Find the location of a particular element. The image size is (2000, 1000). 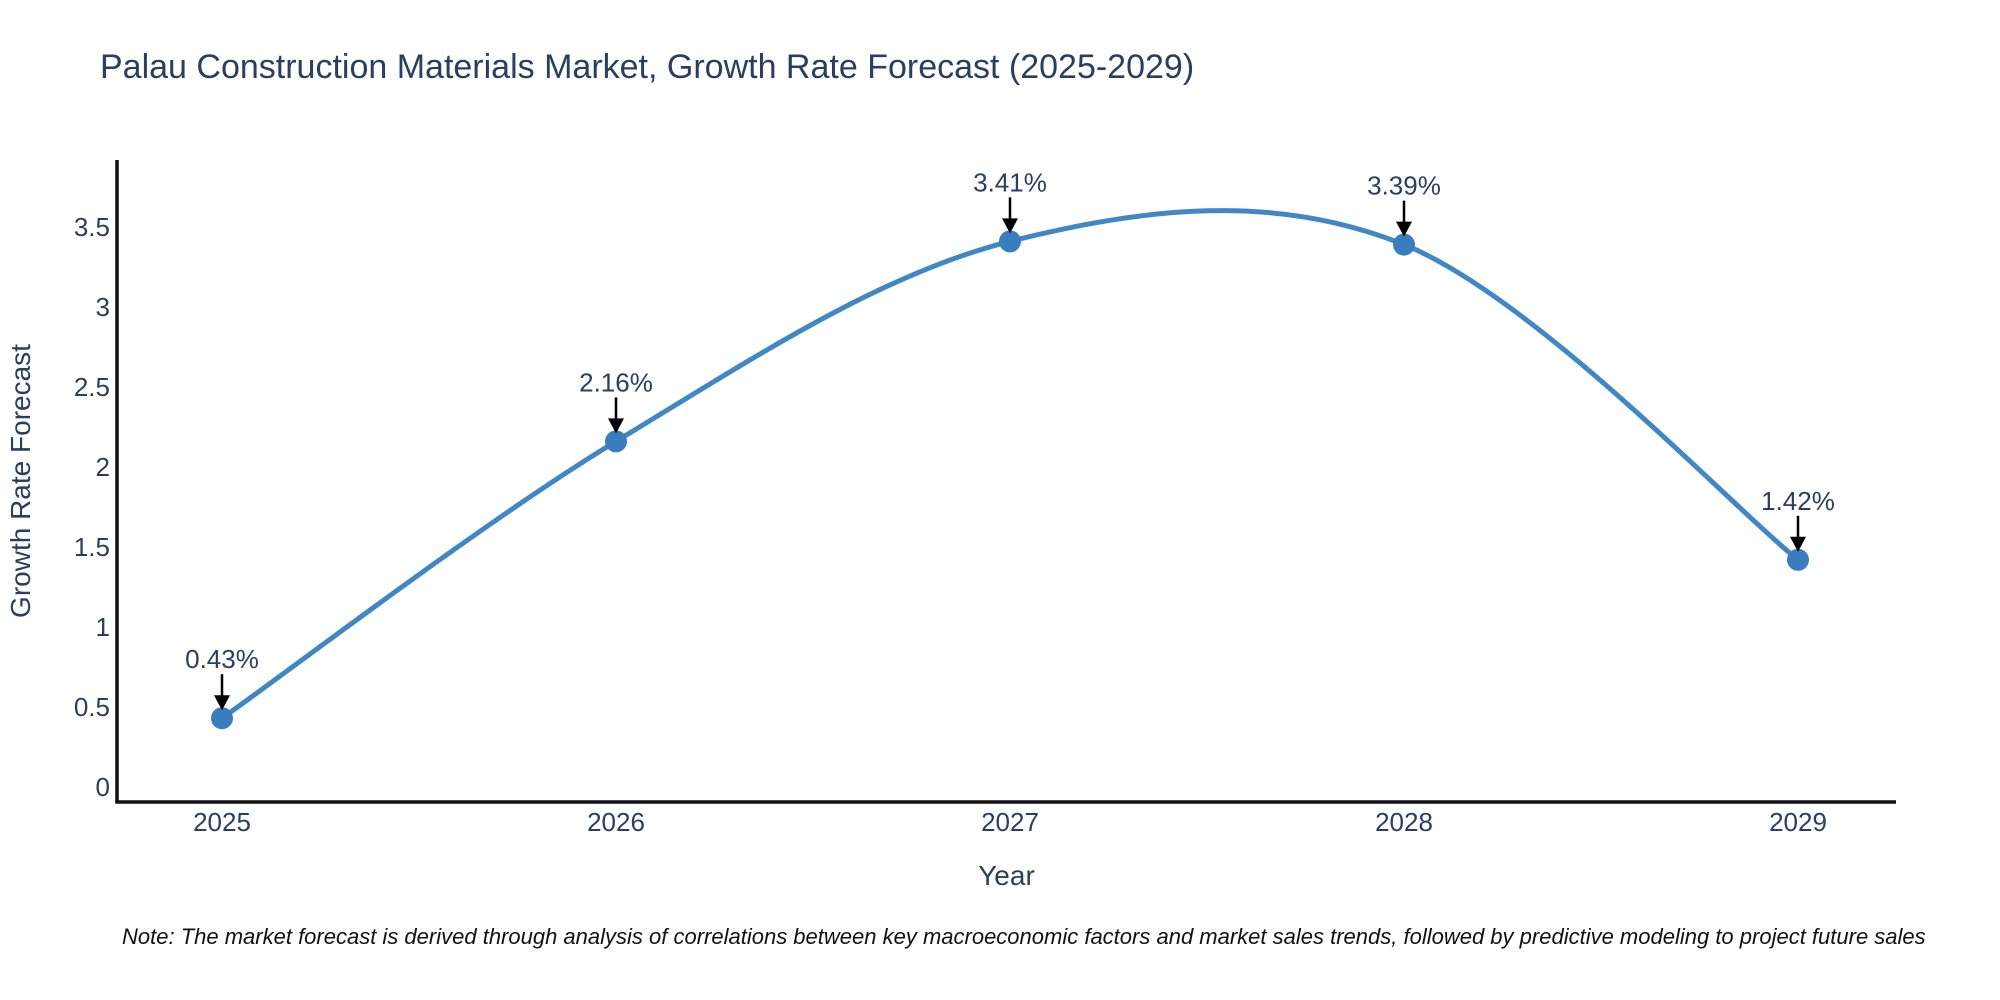

y-tick-label-1: 1 is located at coordinates (103, 627).